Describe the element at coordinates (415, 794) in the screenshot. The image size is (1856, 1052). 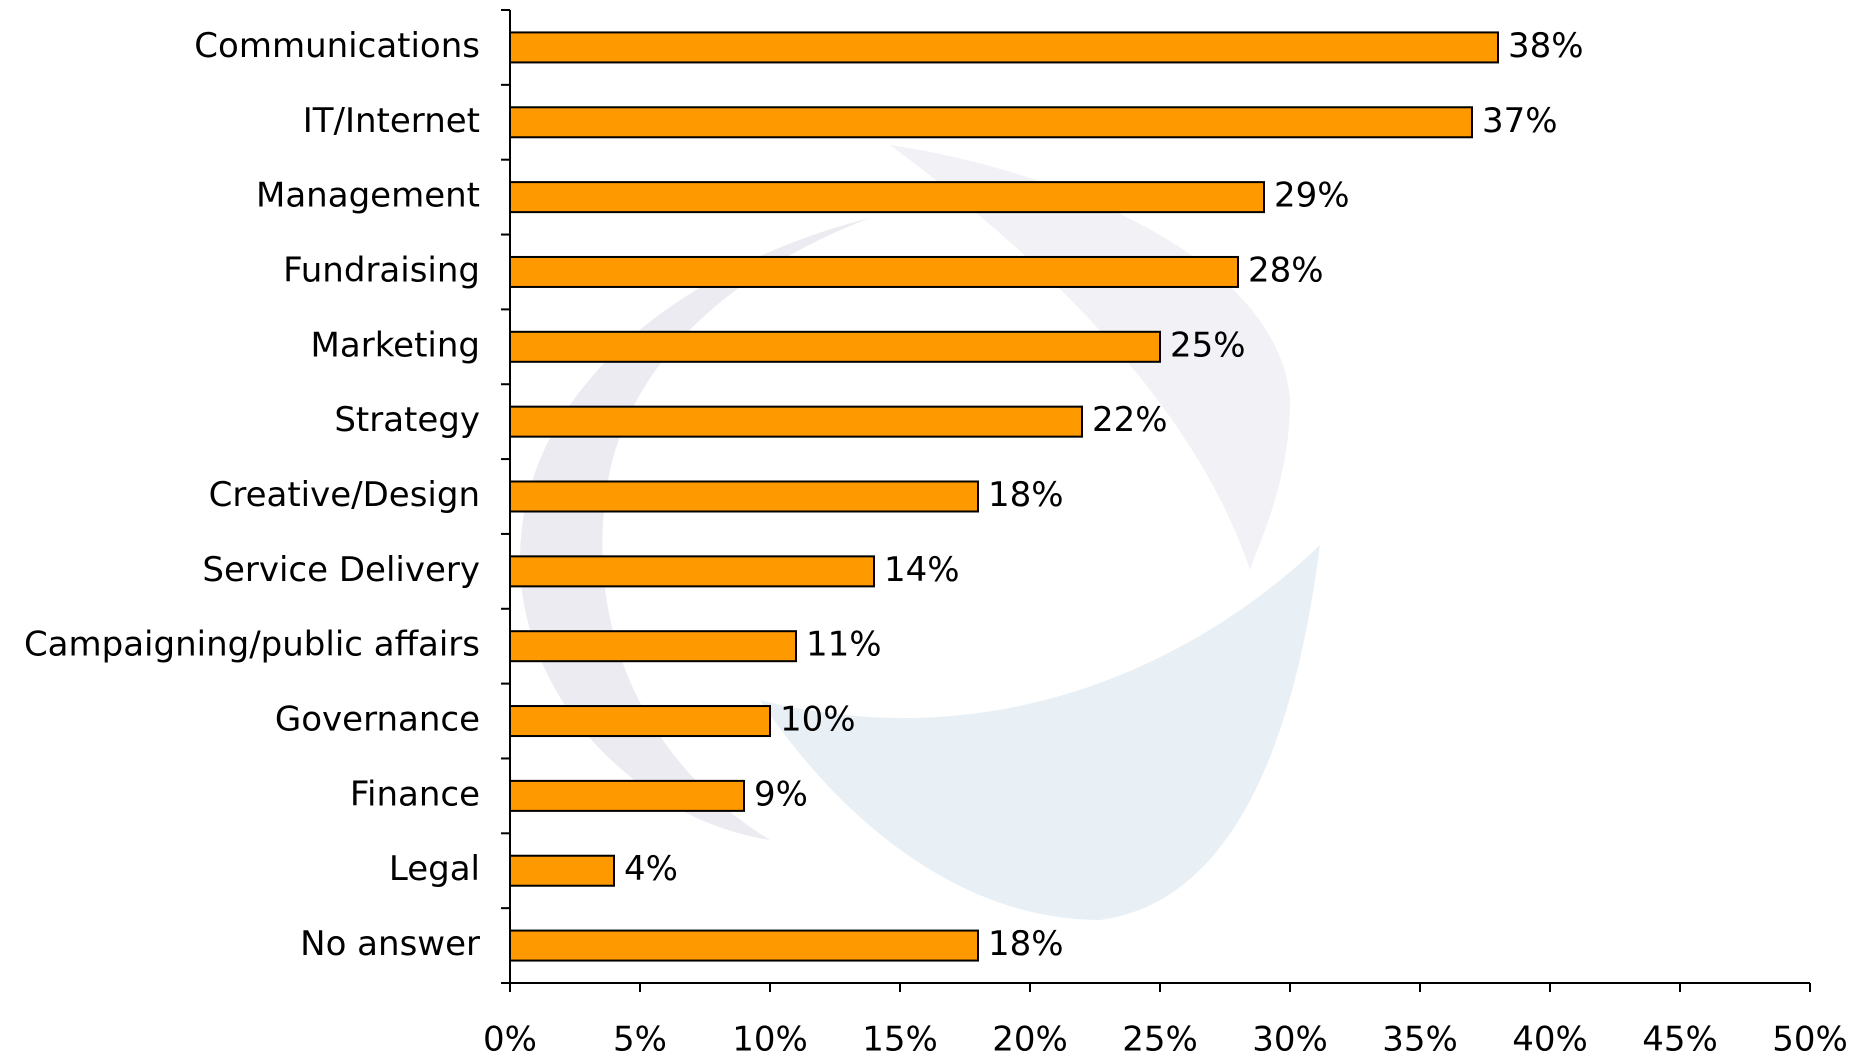
I see `y-tick-label: Finance` at that location.